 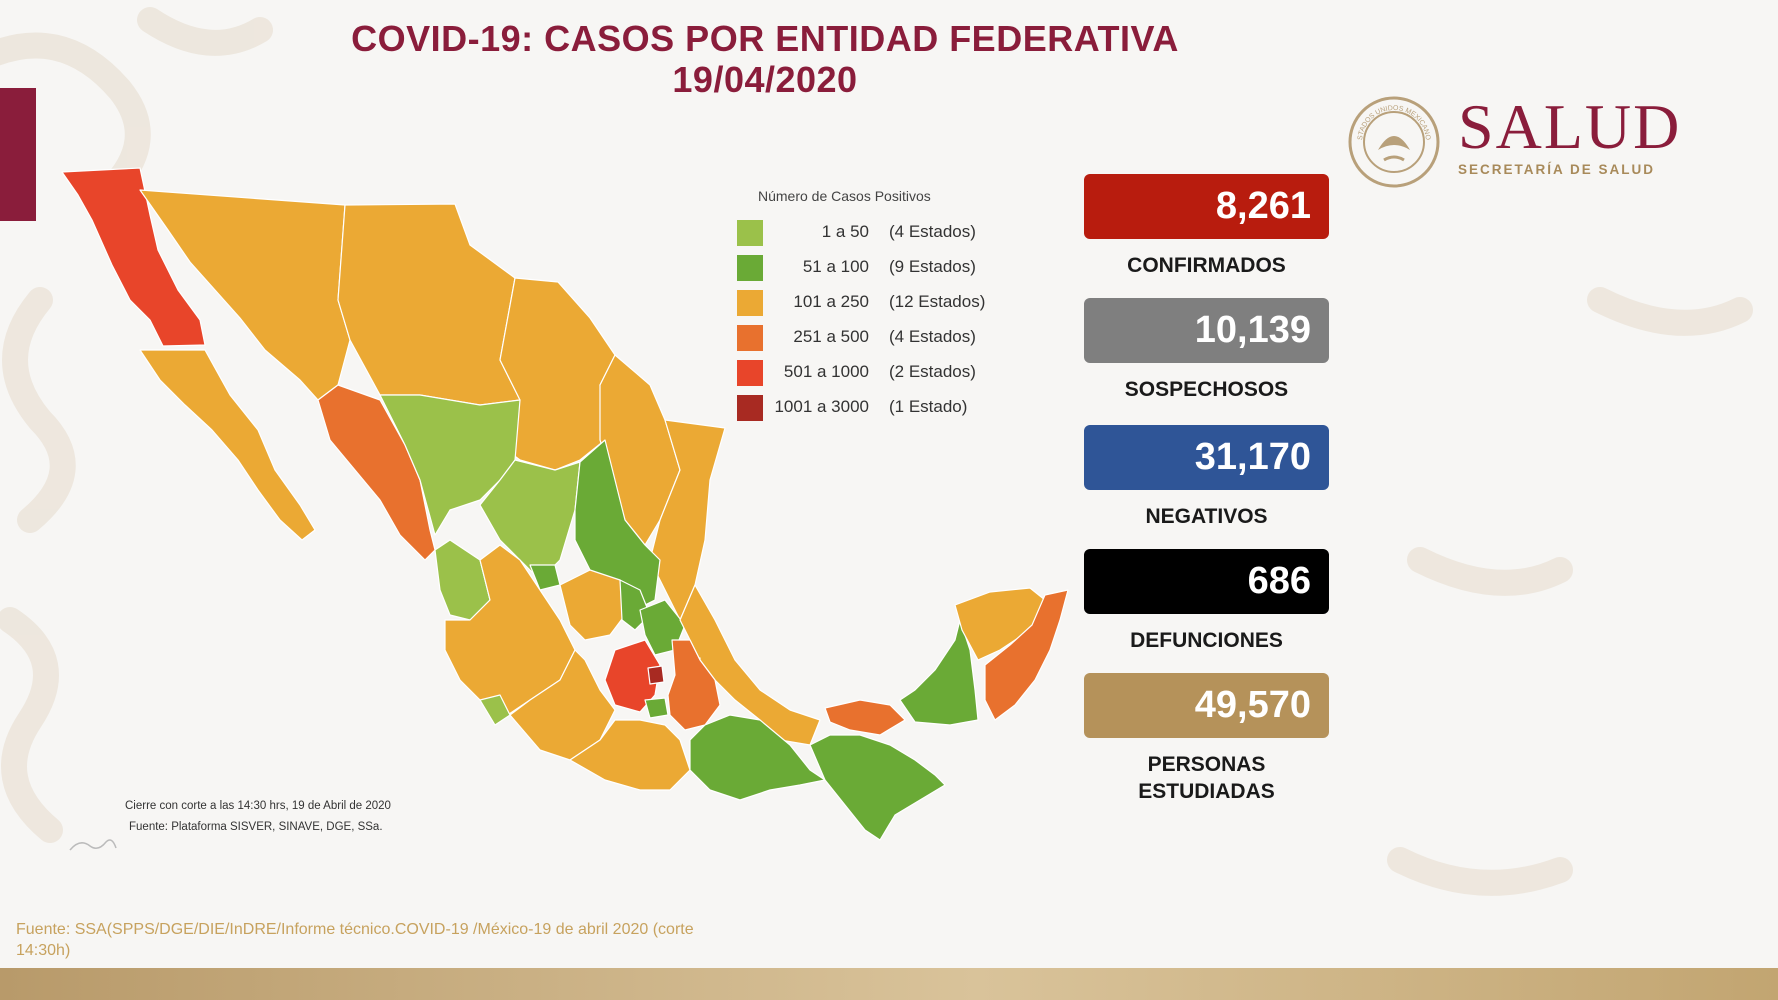 What do you see at coordinates (656, 675) in the screenshot?
I see `state-ciudad-de-mexico` at bounding box center [656, 675].